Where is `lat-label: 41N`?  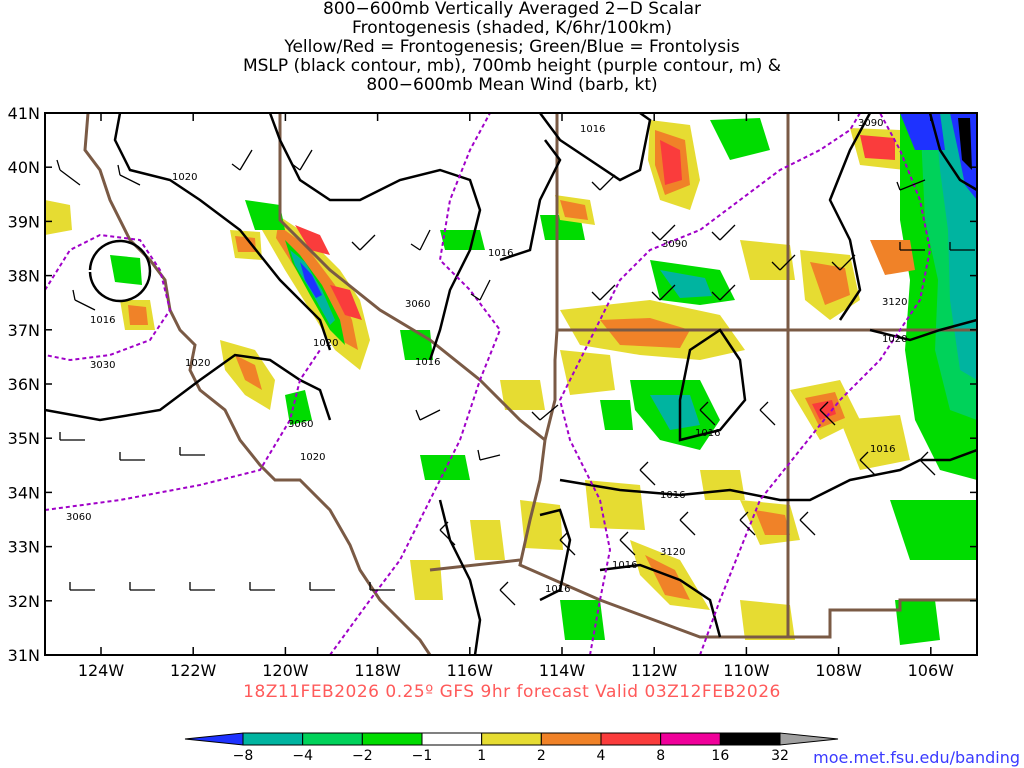 lat-label: 41N is located at coordinates (24, 113).